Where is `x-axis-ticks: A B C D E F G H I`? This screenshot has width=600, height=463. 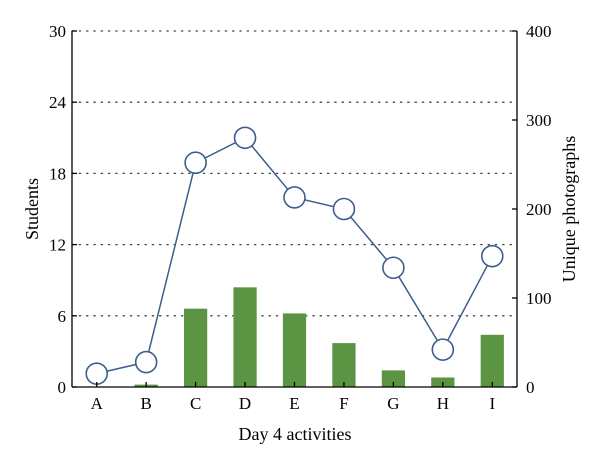
x-axis-ticks: A B C D E F G H I is located at coordinates (293, 397).